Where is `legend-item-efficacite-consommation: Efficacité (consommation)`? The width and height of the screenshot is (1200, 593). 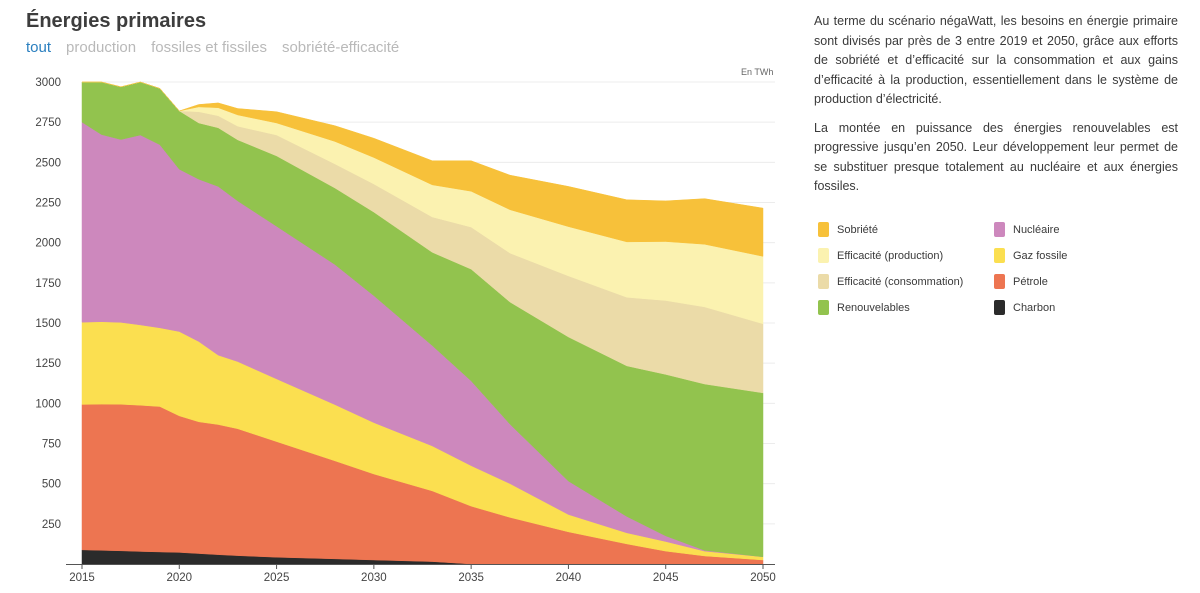 legend-item-efficacite-consommation: Efficacité (consommation) is located at coordinates (890, 281).